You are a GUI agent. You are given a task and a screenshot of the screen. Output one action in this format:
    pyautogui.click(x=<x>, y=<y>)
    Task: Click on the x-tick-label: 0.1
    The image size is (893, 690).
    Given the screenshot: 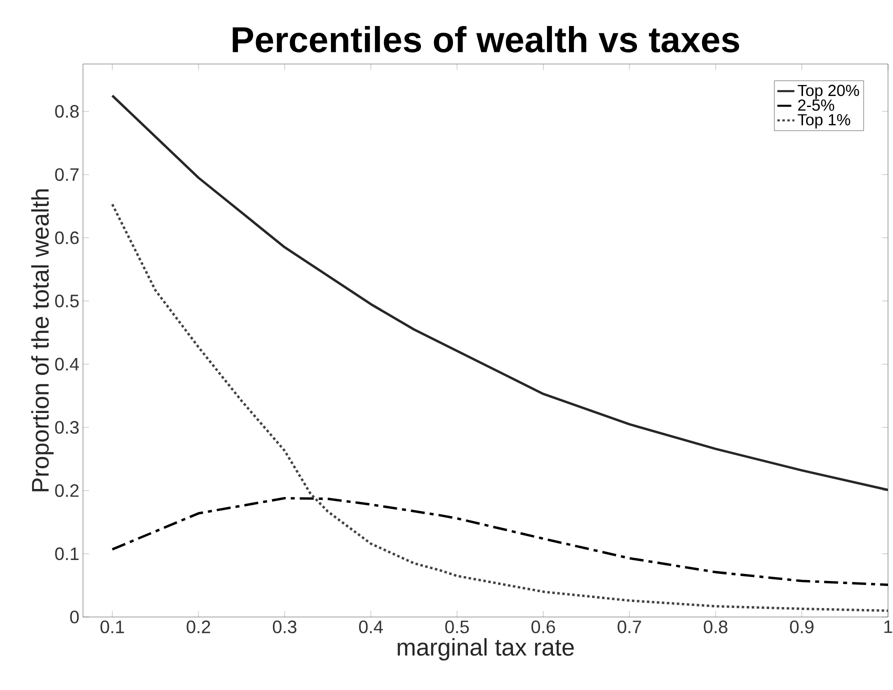 What is the action you would take?
    pyautogui.click(x=112, y=627)
    